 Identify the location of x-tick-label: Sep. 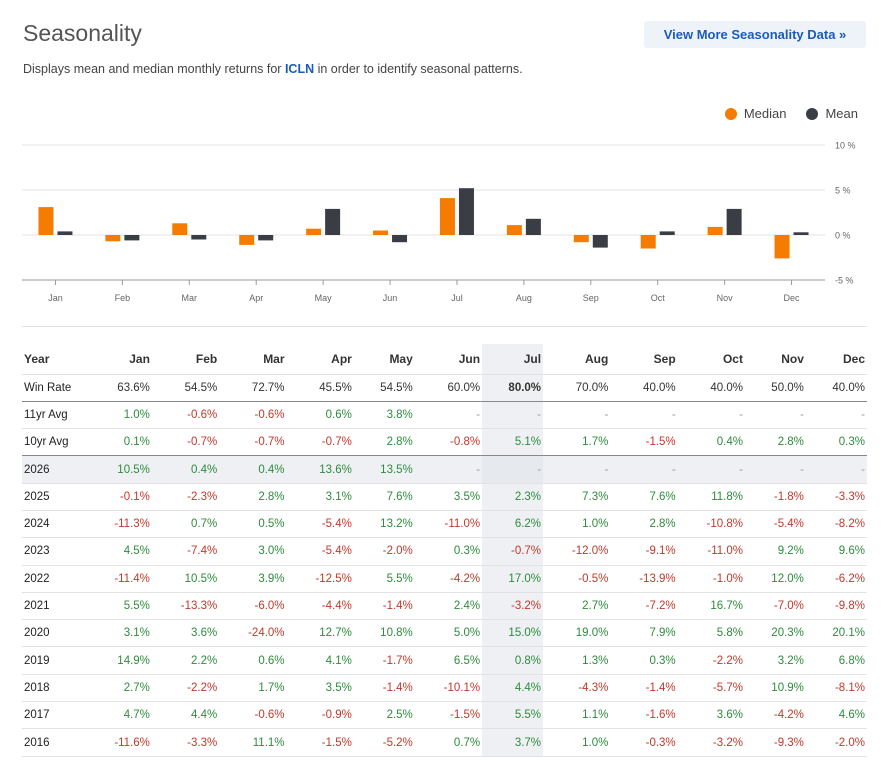
(591, 298).